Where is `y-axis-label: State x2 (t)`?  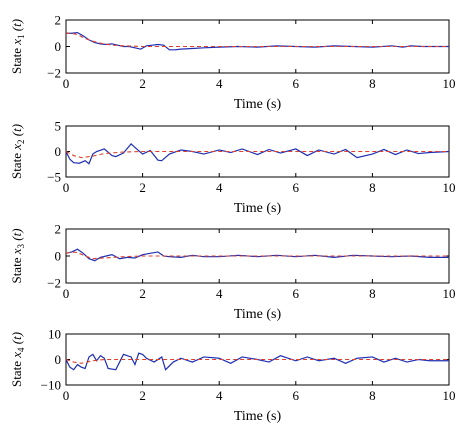 y-axis-label: State x2 (t) is located at coordinates (17, 151).